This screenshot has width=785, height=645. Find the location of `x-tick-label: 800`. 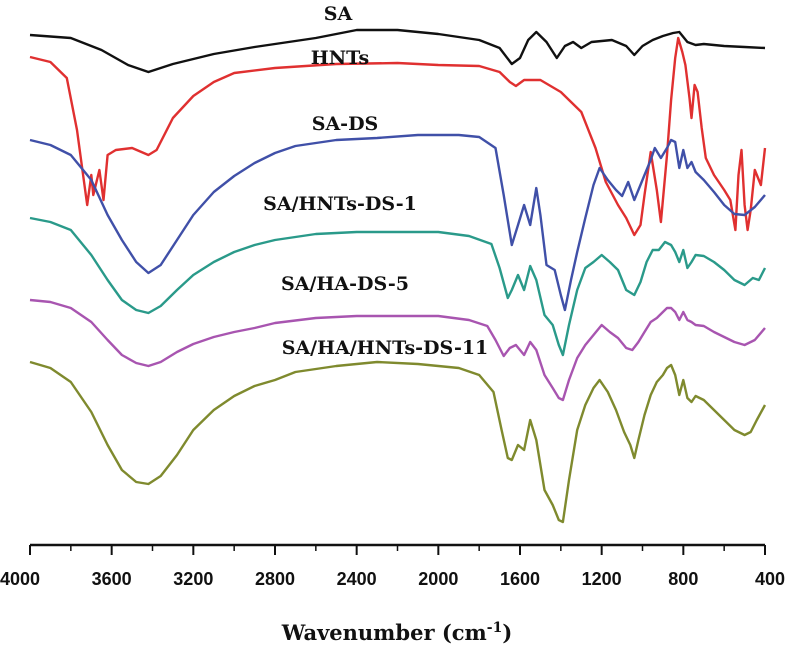

x-tick-label: 800 is located at coordinates (683, 579).